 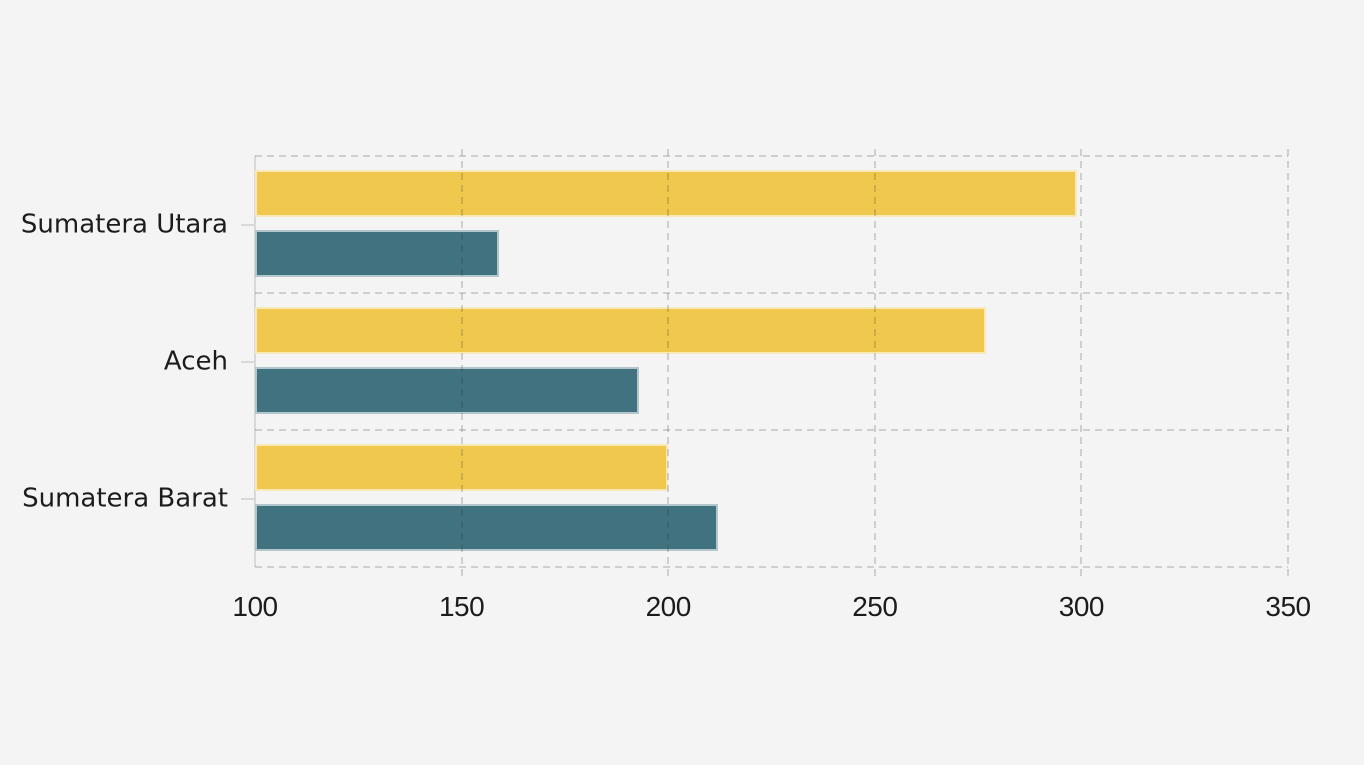 I want to click on y-tick-sumatera-barat, so click(x=247, y=498).